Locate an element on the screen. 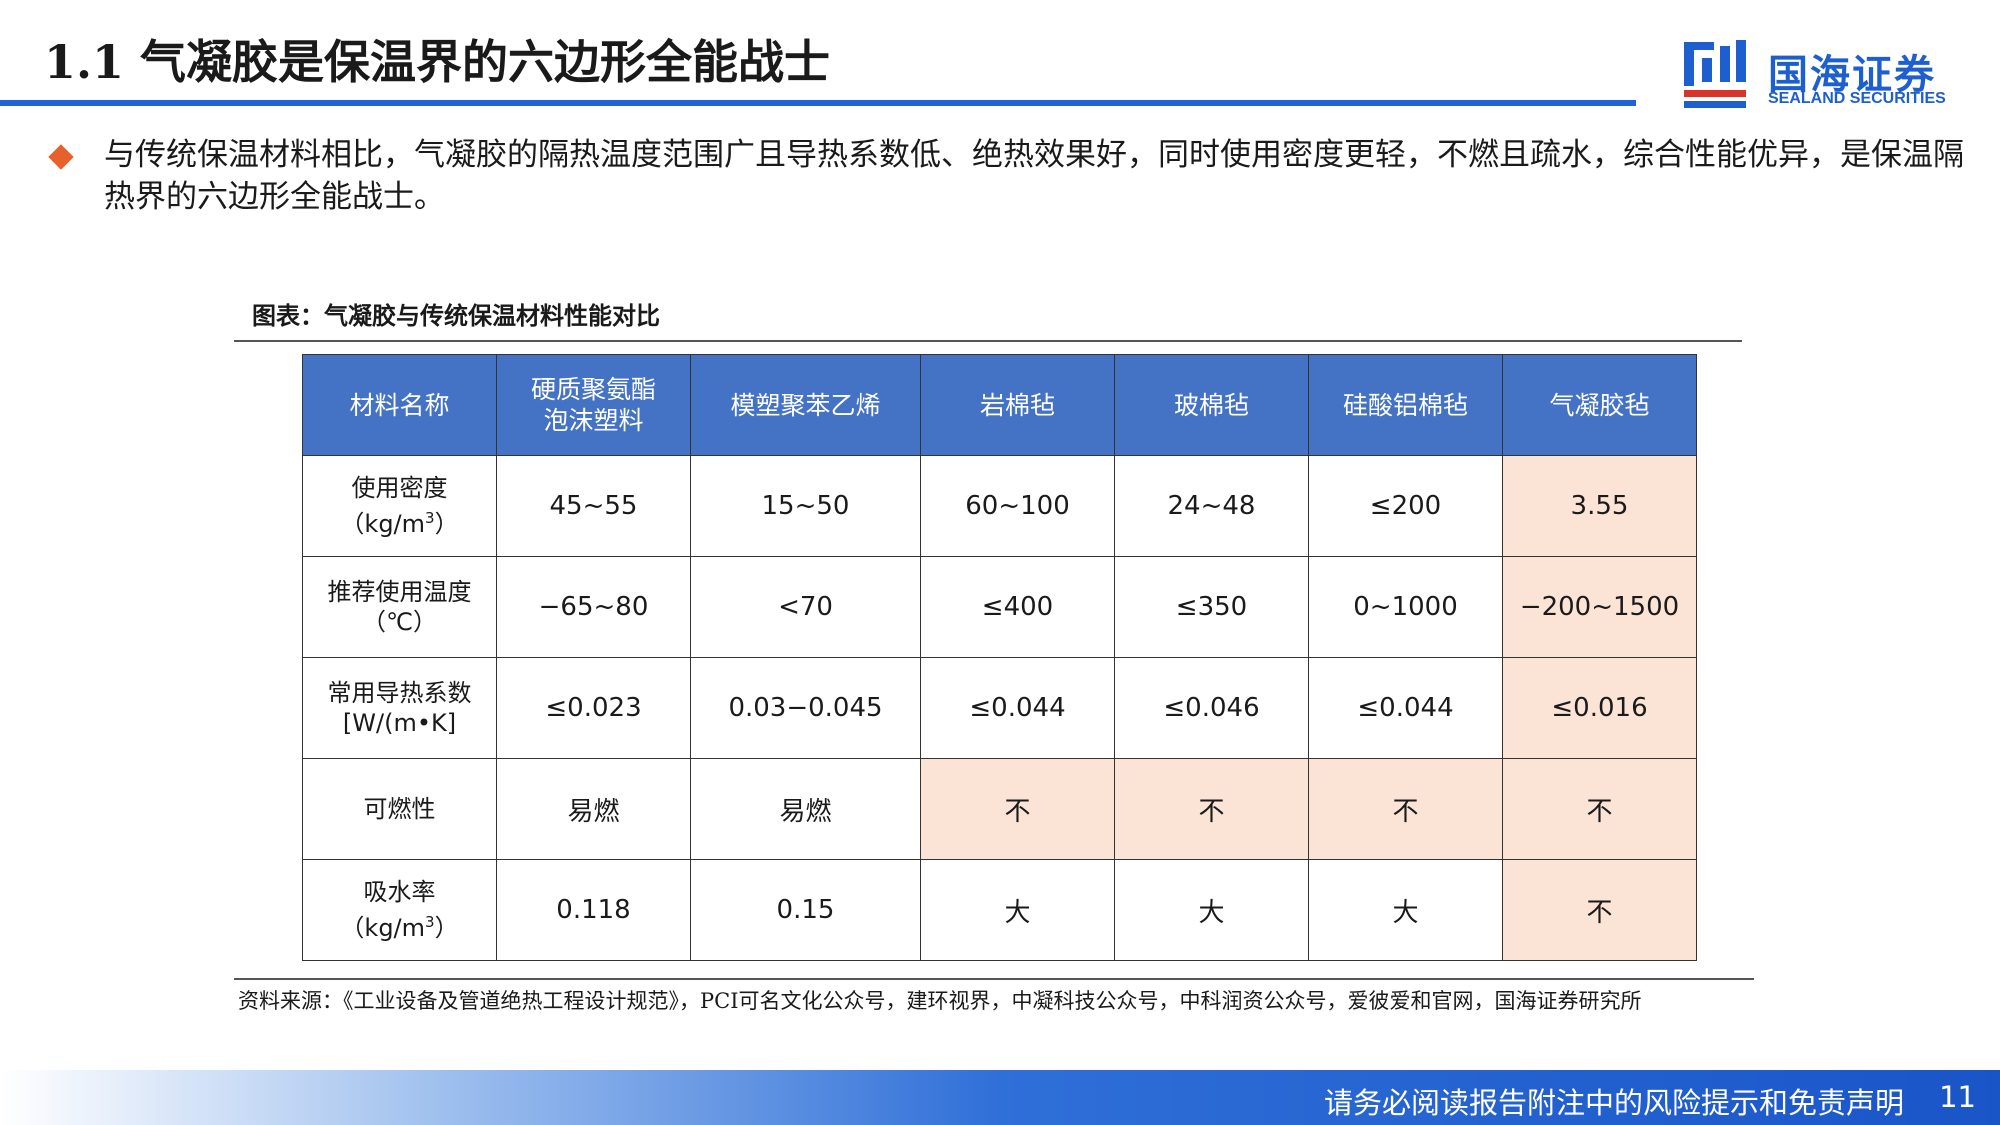  section-number: 1.1 is located at coordinates (84, 62).